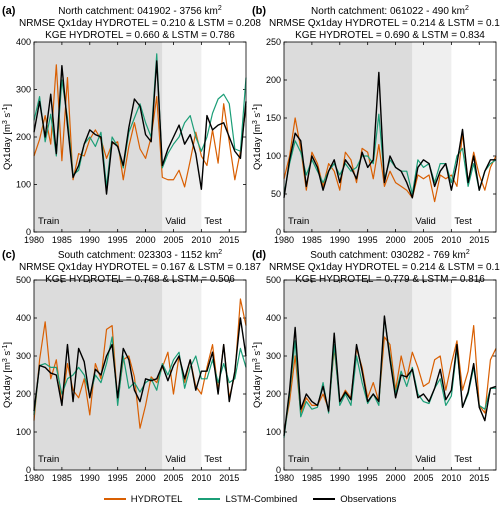  I want to click on panel-label: (d), so click(259, 255).